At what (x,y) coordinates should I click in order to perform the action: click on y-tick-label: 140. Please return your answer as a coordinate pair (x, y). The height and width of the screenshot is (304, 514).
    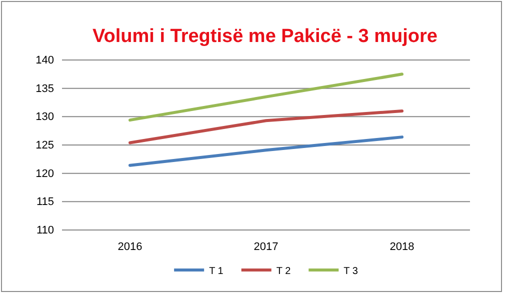
    Looking at the image, I should click on (45, 60).